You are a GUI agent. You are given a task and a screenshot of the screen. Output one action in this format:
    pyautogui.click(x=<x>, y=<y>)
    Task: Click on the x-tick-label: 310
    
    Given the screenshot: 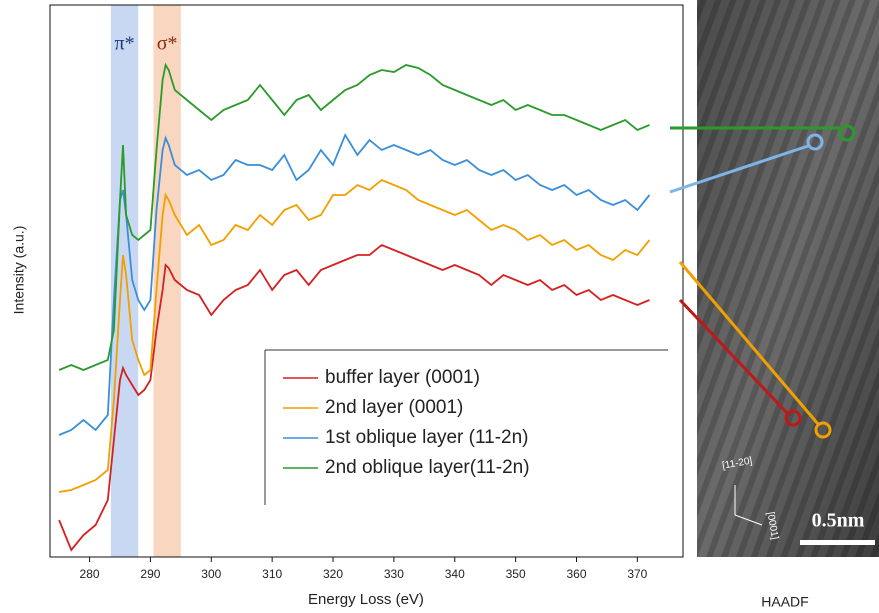 What is the action you would take?
    pyautogui.click(x=272, y=574)
    